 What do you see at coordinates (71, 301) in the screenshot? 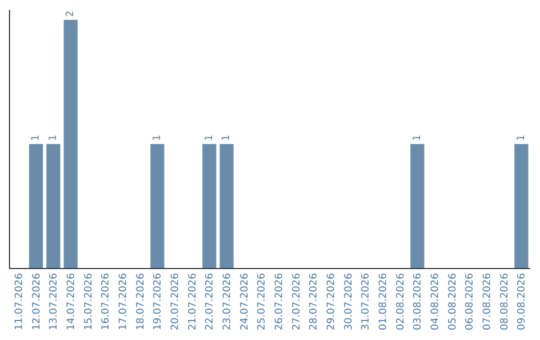
I see `x-tick-label: 14.07.2026` at bounding box center [71, 301].